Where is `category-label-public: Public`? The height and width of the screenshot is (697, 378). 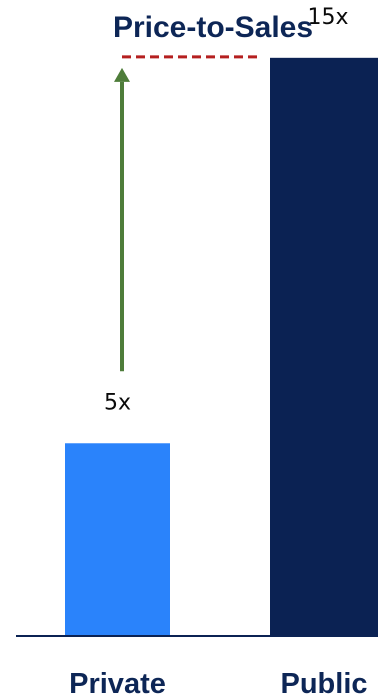 category-label-public: Public is located at coordinates (323, 682).